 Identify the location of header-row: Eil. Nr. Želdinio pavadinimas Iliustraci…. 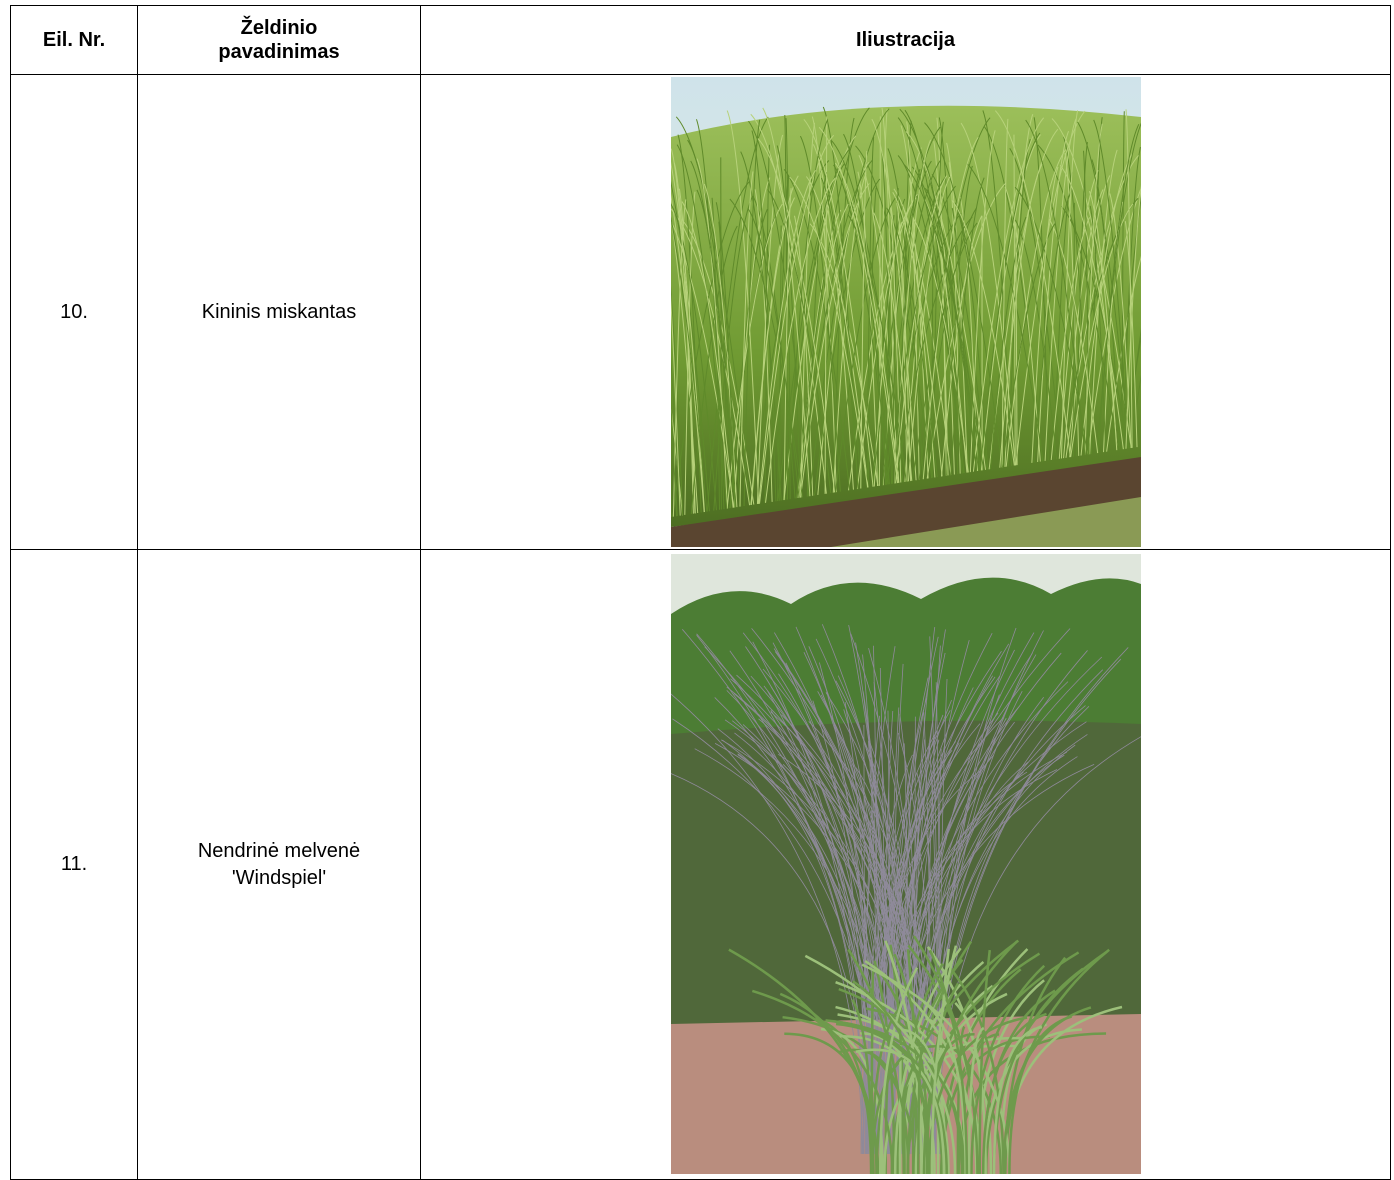
(701, 40).